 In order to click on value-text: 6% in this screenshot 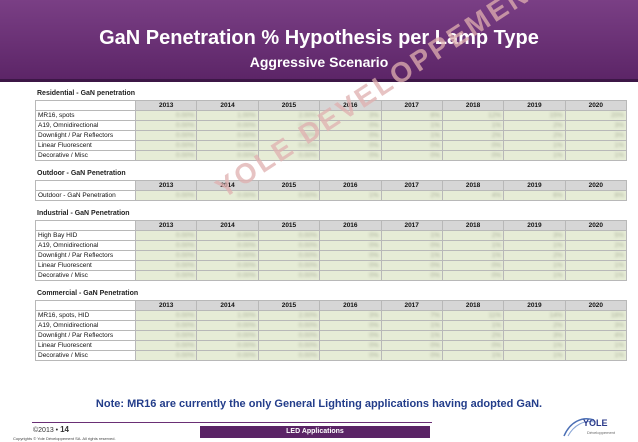, I will do `click(558, 195)`.